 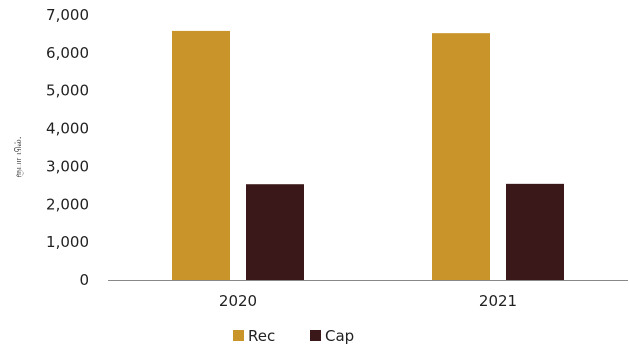 What do you see at coordinates (67, 53) in the screenshot?
I see `y-tick-label: 6,000` at bounding box center [67, 53].